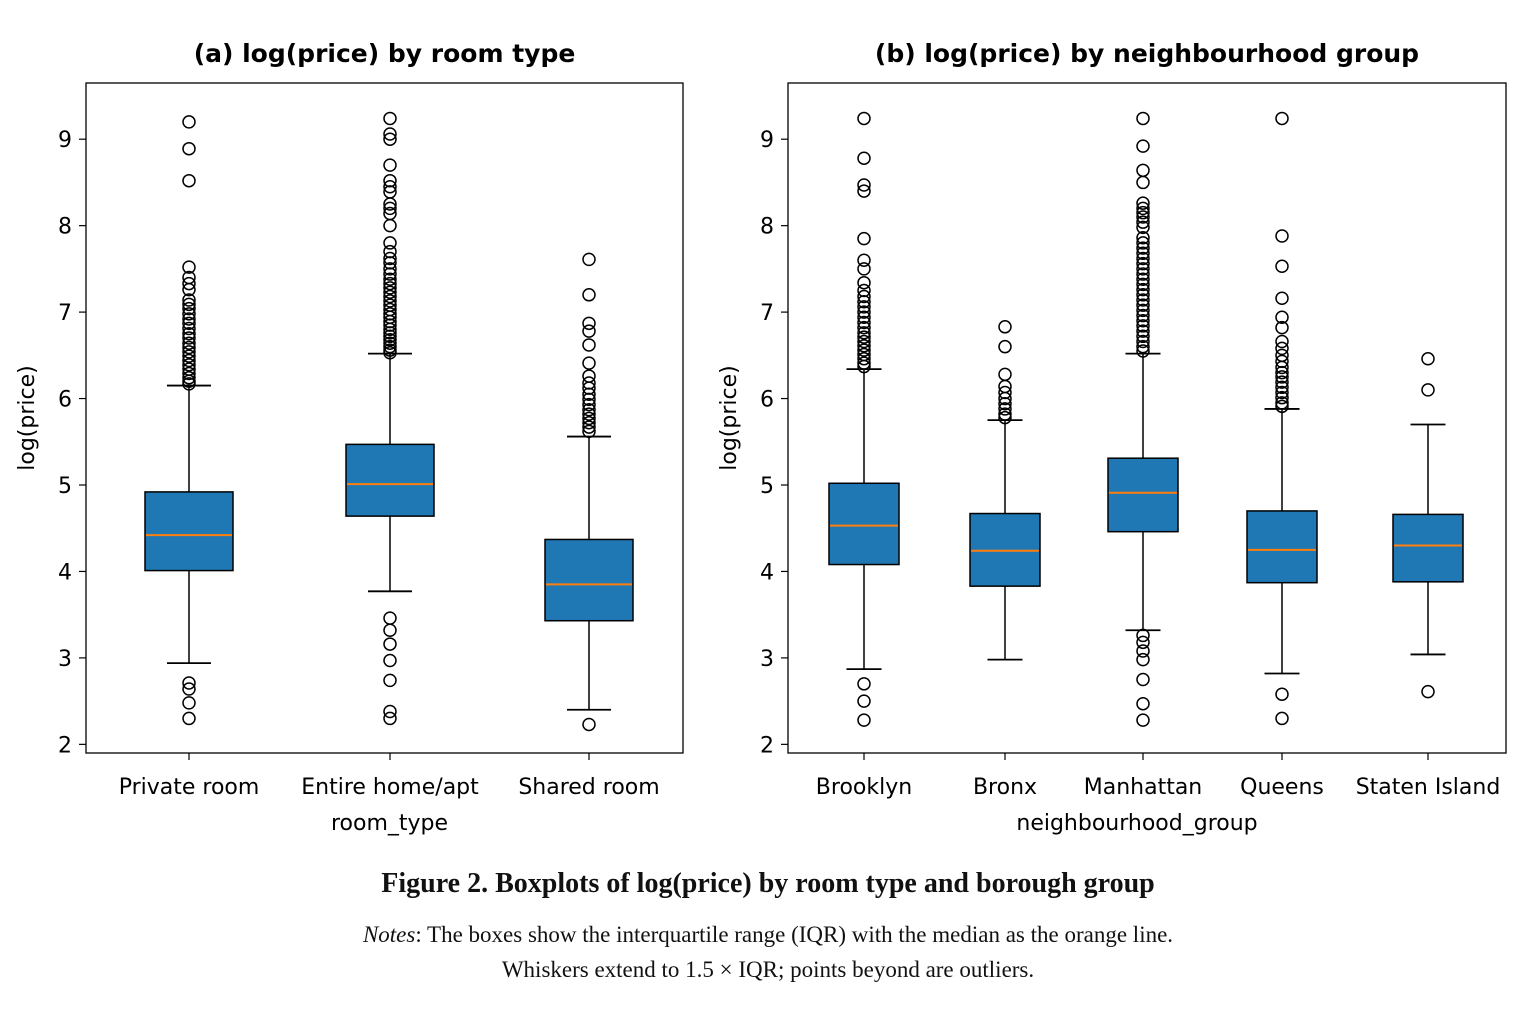  I want to click on x-tick-label: Staten Island, so click(1428, 787).